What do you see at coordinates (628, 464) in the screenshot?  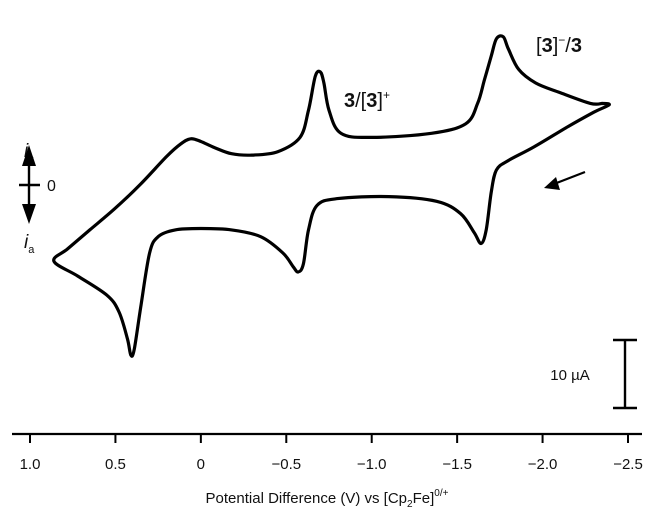 I see `x-tick-label: −2.5` at bounding box center [628, 464].